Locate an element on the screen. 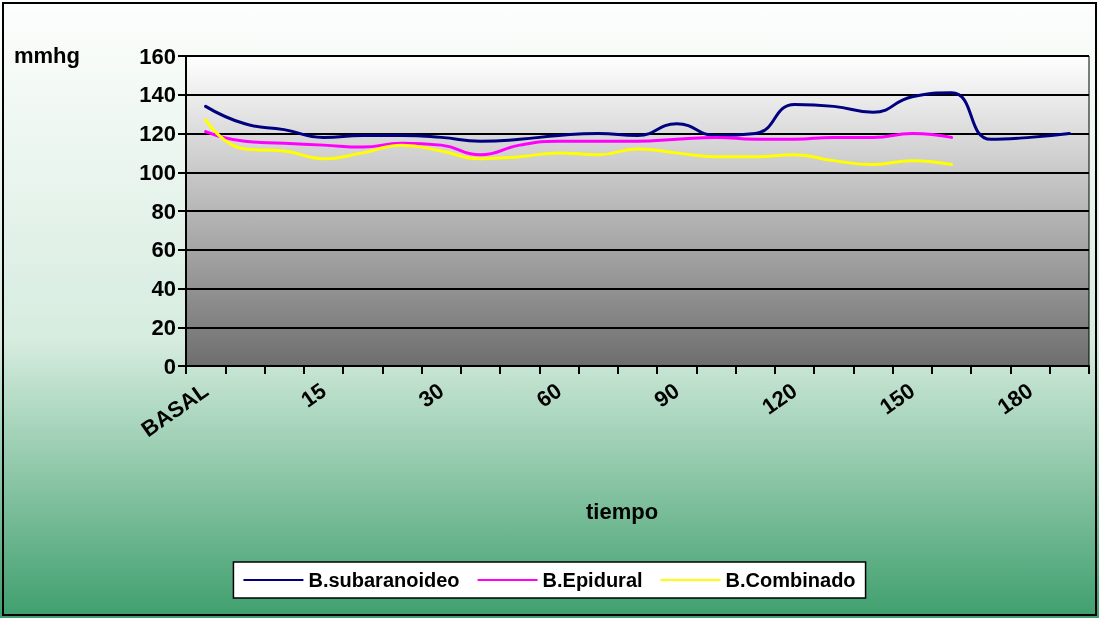 This screenshot has width=1099, height=618. y-tick-label: 60 is located at coordinates (163, 250).